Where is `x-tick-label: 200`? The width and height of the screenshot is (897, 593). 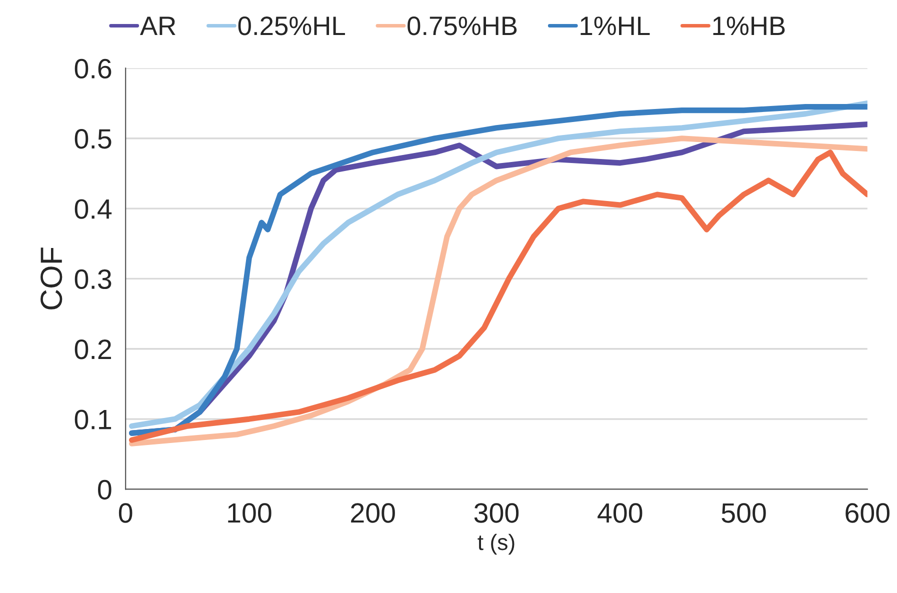 x-tick-label: 200 is located at coordinates (373, 513).